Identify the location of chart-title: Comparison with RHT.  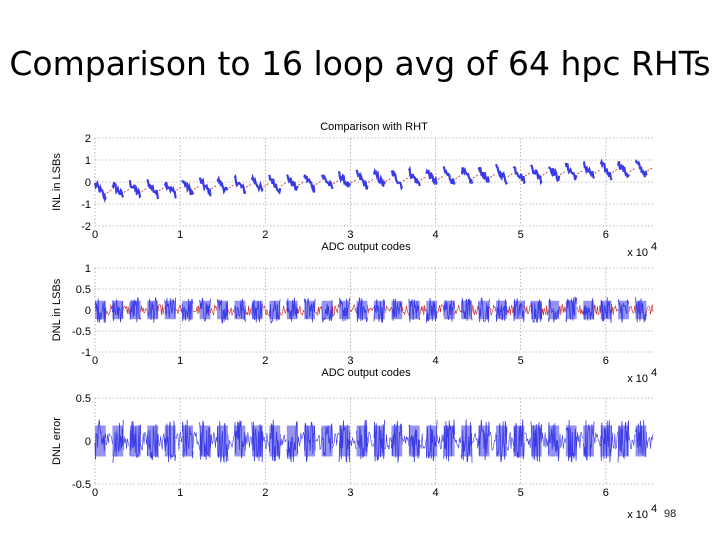
(374, 127).